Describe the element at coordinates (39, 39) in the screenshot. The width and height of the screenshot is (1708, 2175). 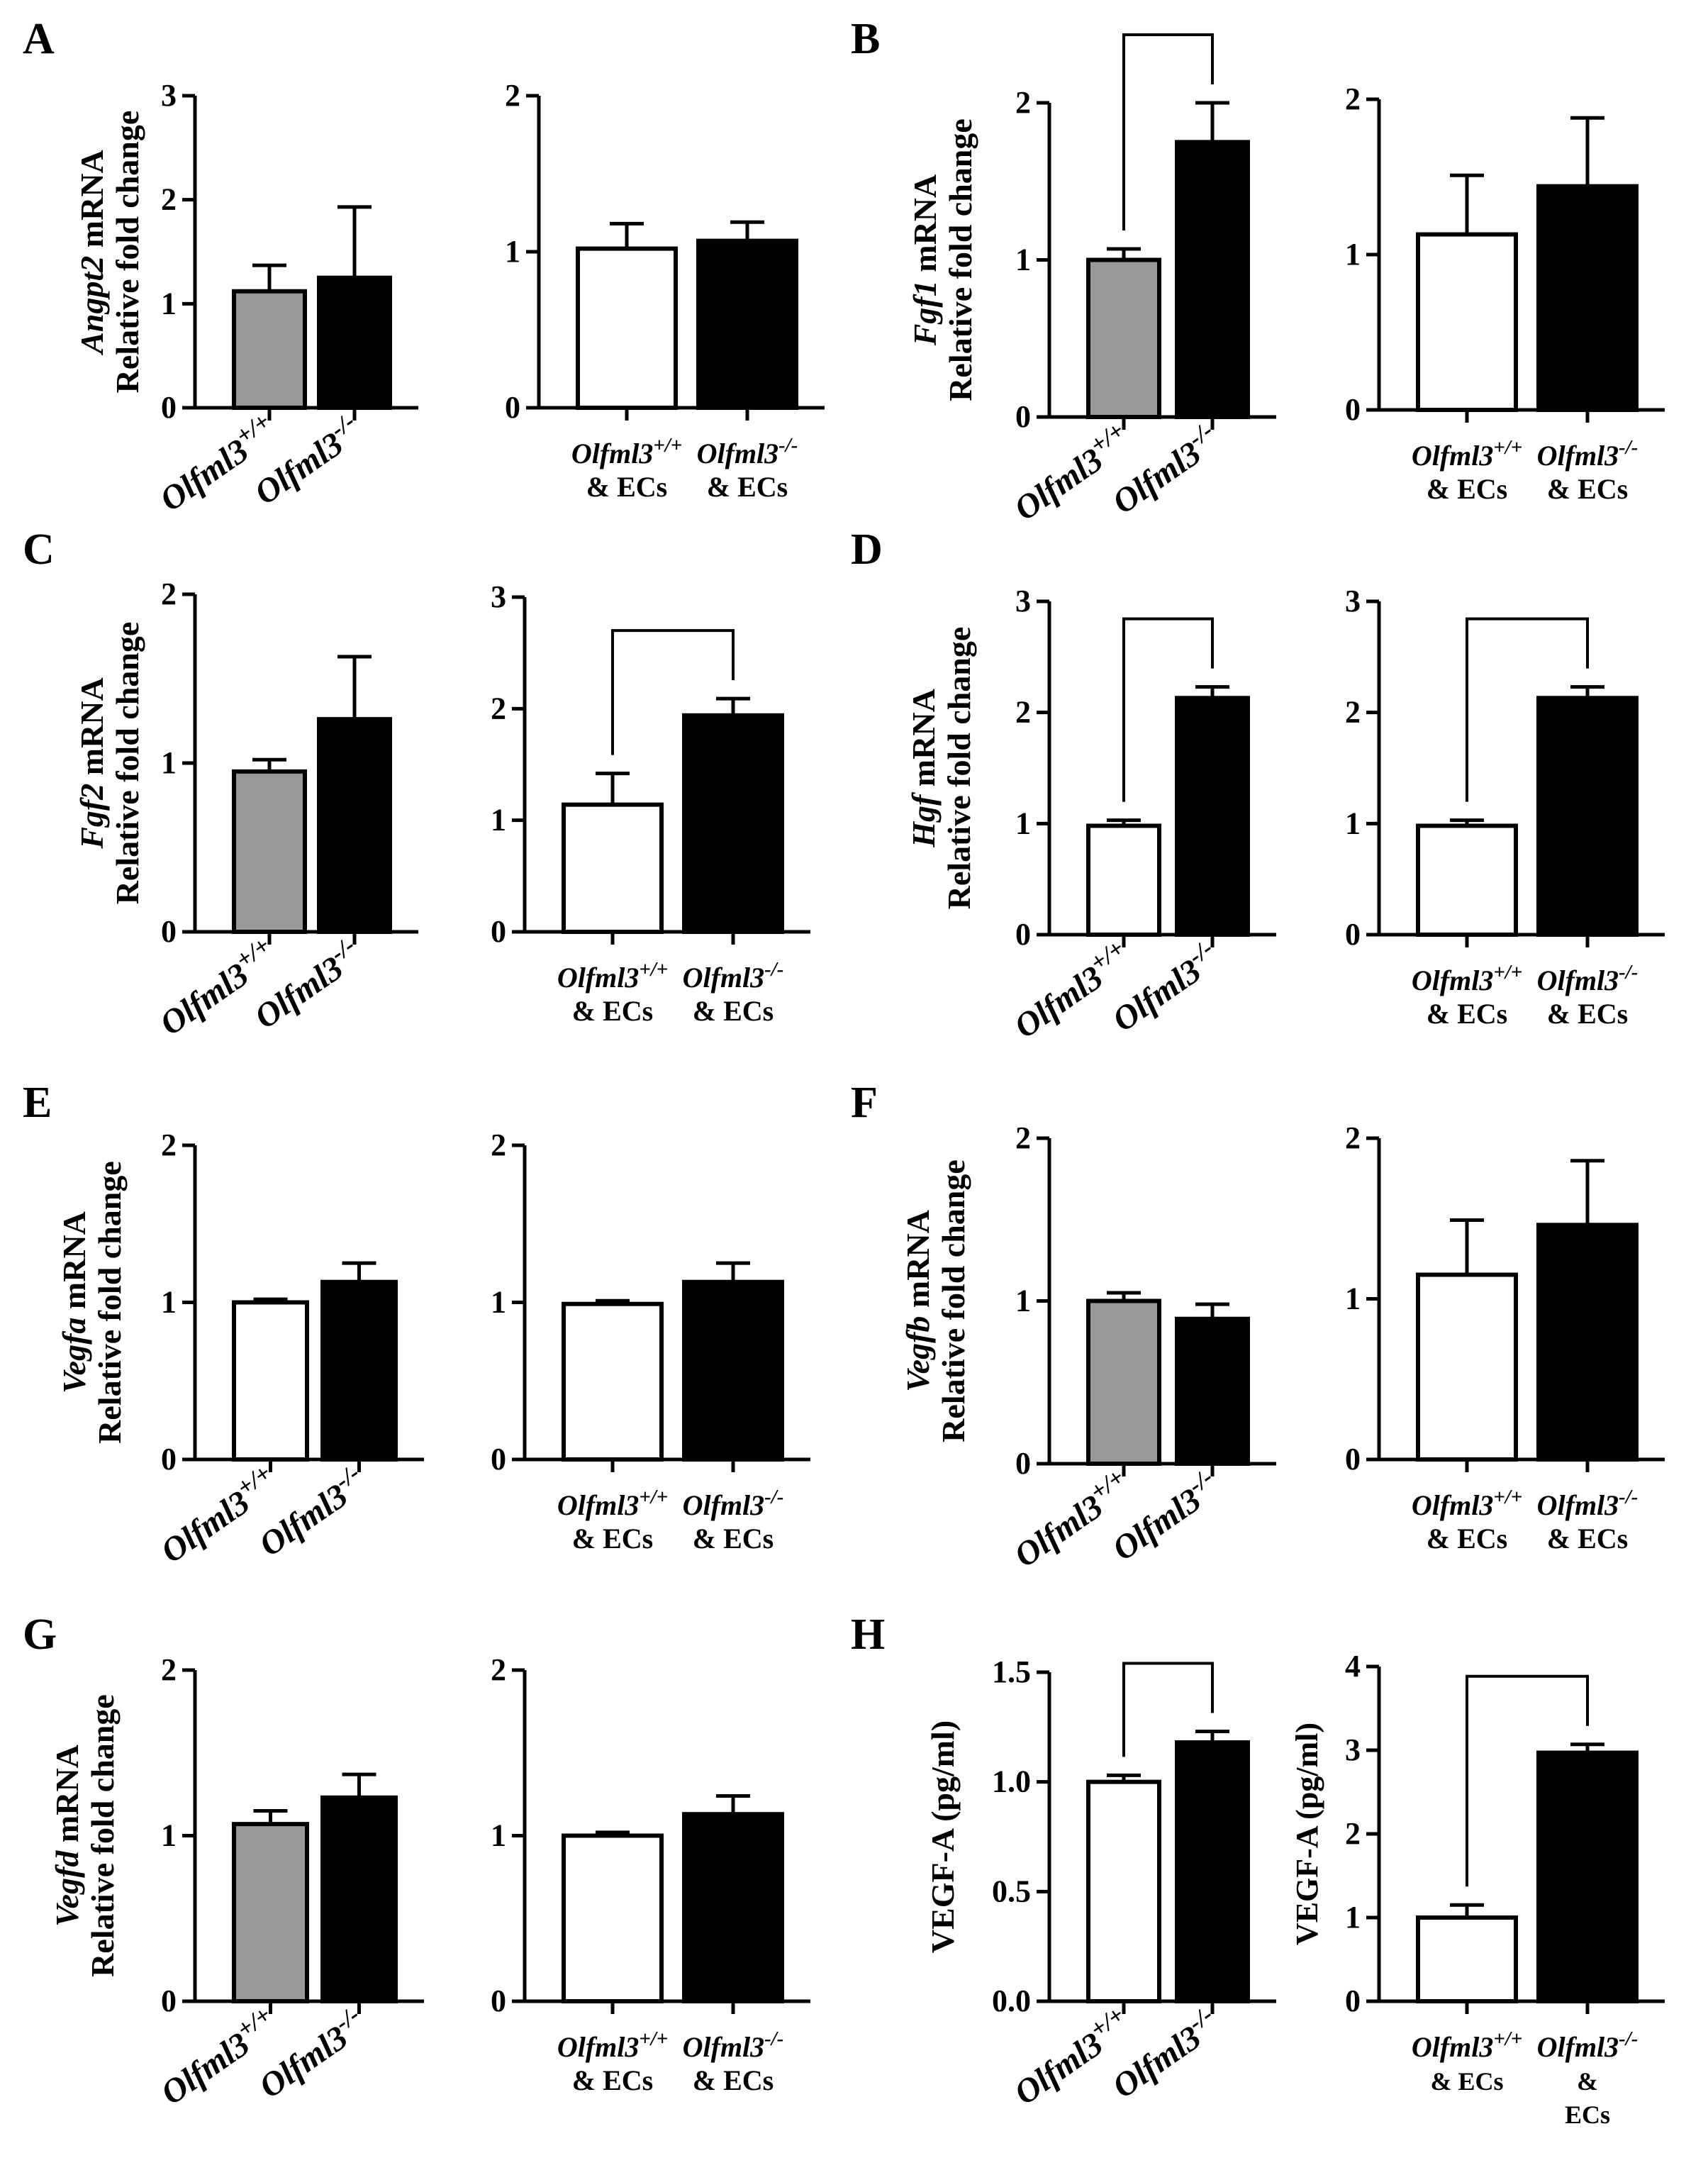
I see `panel-letter-A: A` at that location.